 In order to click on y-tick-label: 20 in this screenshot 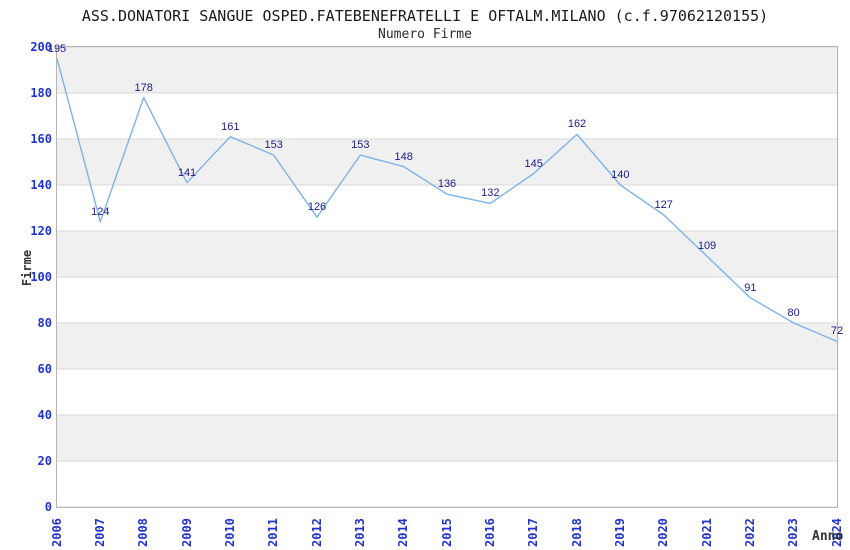, I will do `click(44, 461)`.